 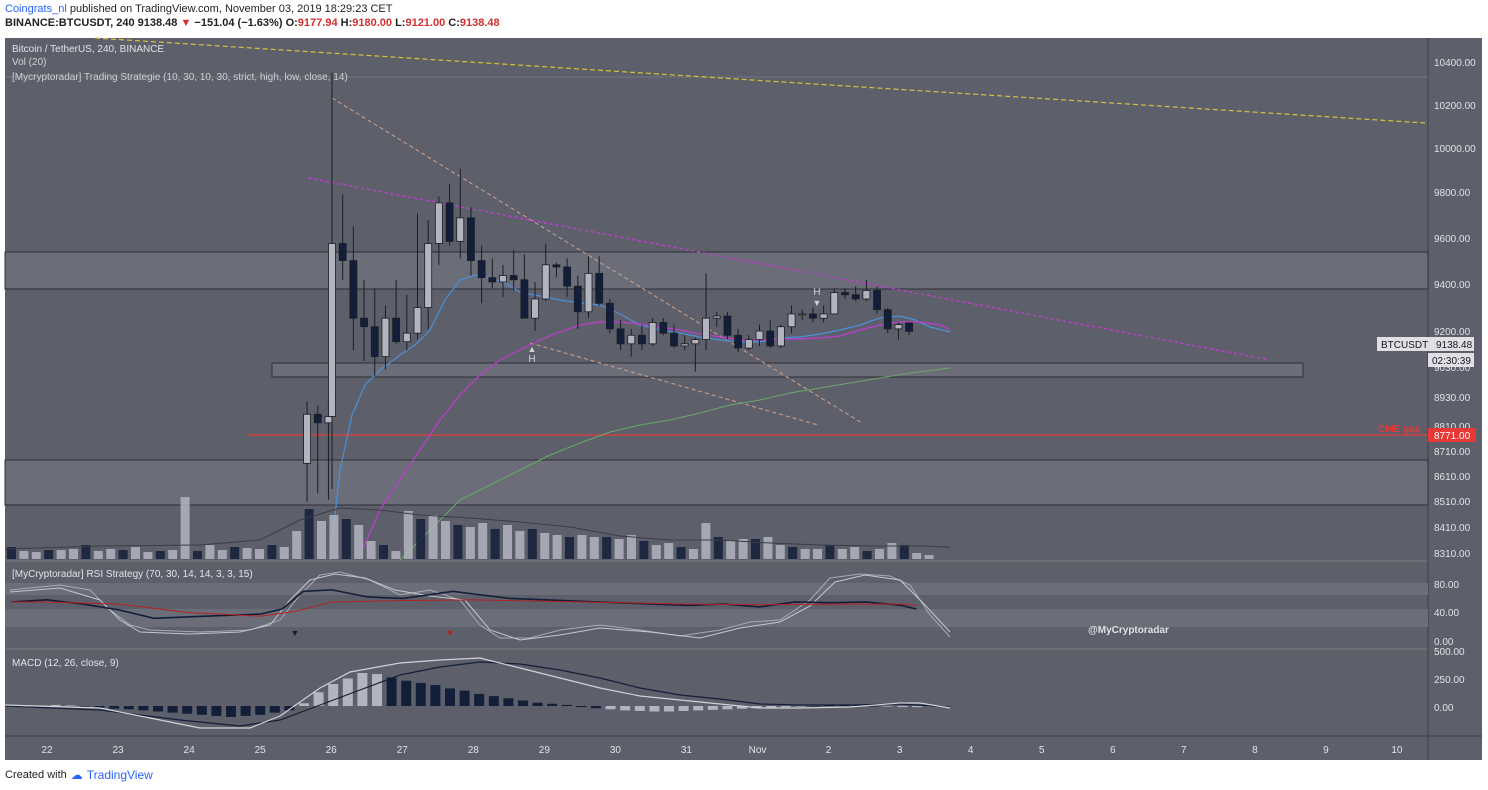 What do you see at coordinates (454, 23) in the screenshot?
I see `close-label: C:` at bounding box center [454, 23].